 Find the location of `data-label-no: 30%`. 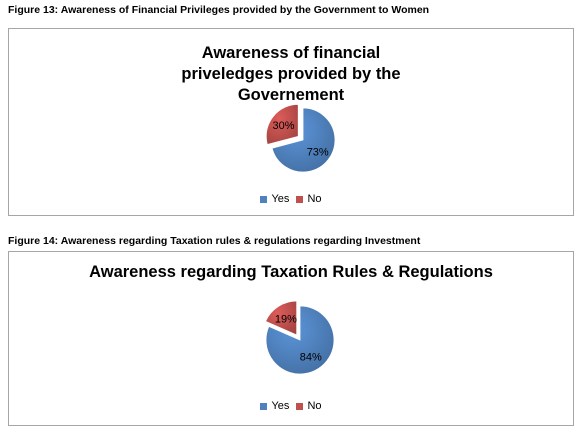

data-label-no: 30% is located at coordinates (284, 126).